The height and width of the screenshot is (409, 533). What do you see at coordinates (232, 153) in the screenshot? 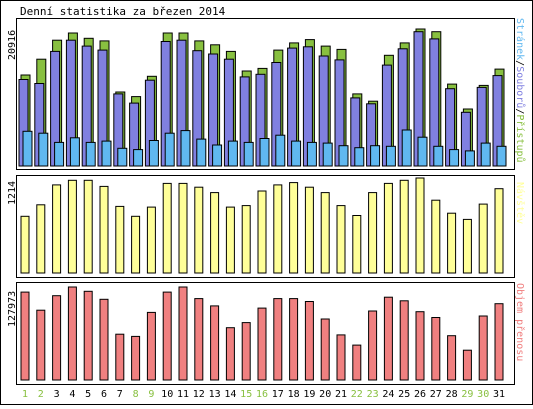
I see `bar-stránek-day-14` at bounding box center [232, 153].